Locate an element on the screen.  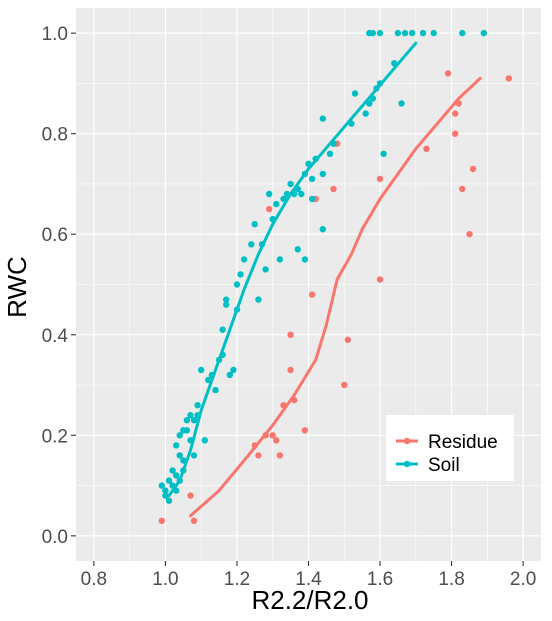
legend-key-point is located at coordinates (407, 464).